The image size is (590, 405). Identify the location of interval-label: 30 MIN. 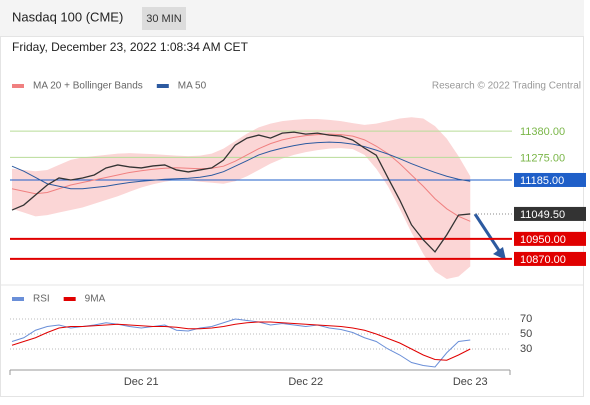
(164, 19).